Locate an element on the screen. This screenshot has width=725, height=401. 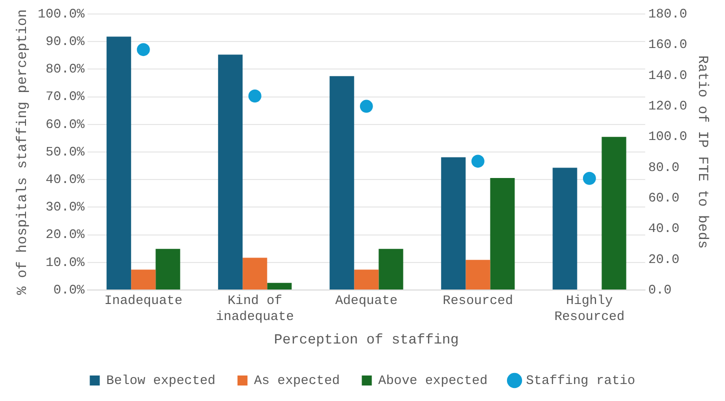
x-tick-label: Adequate is located at coordinates (366, 300).